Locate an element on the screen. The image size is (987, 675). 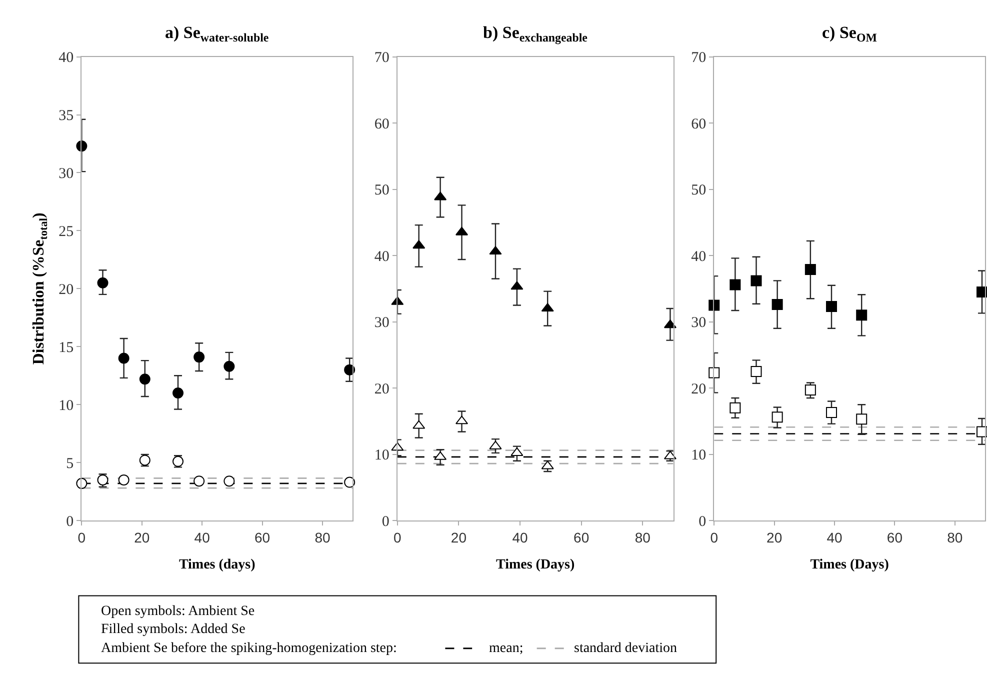
y-tick-label: 35 is located at coordinates (66, 116).